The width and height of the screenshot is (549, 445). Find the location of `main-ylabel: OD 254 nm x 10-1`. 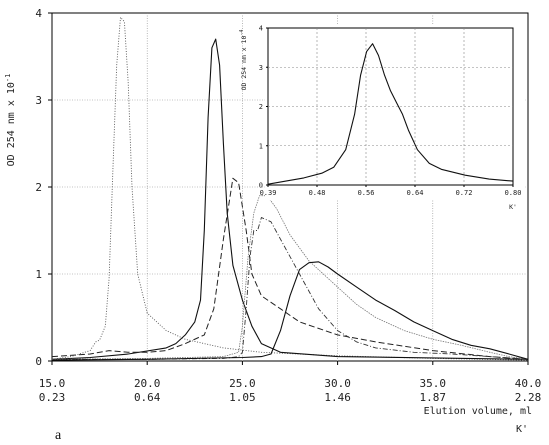

main-ylabel: OD 254 nm x 10-1 is located at coordinates (10, 120).